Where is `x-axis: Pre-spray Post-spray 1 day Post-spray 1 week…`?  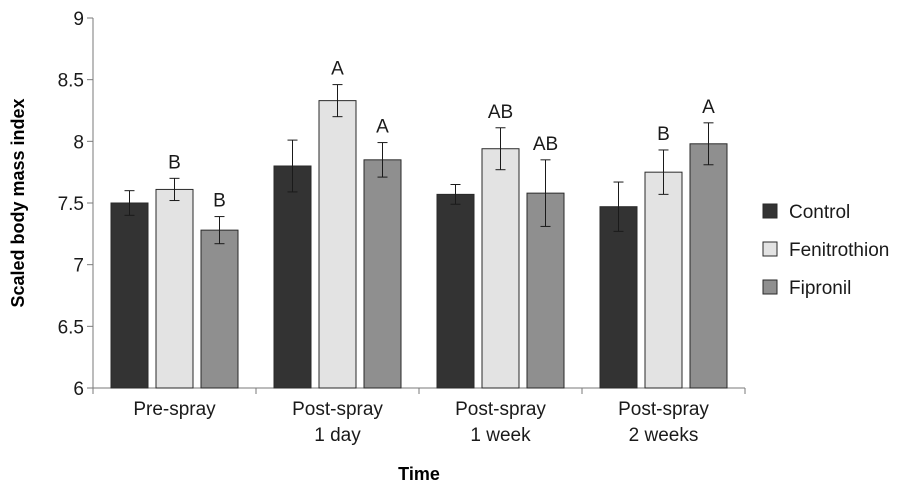 x-axis: Pre-spray Post-spray 1 day Post-spray 1 week… is located at coordinates (419, 416).